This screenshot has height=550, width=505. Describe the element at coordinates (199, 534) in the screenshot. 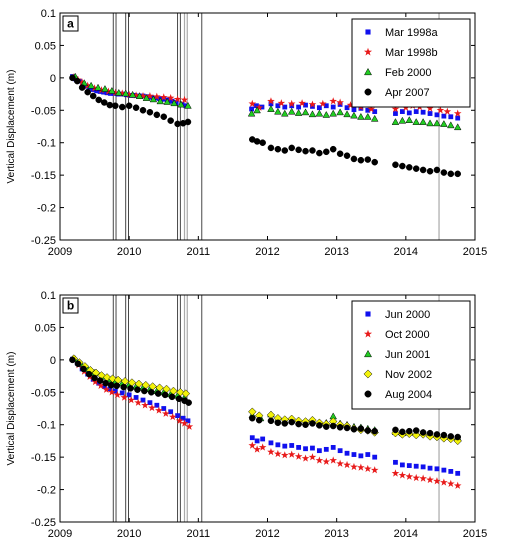

I see `x-tick-label: 2011` at that location.